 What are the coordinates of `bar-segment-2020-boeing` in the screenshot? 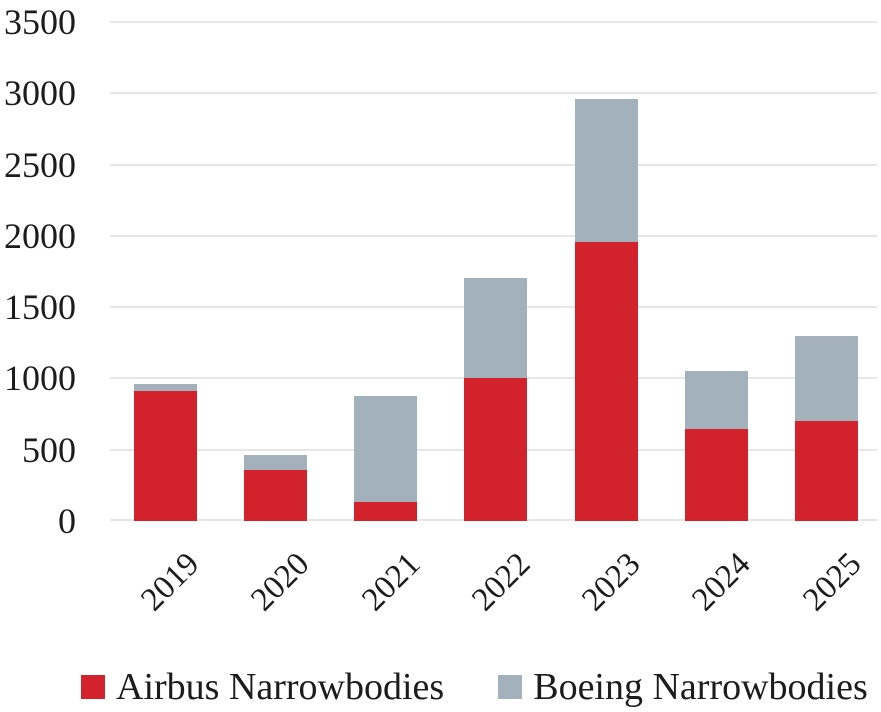 It's located at (275, 462).